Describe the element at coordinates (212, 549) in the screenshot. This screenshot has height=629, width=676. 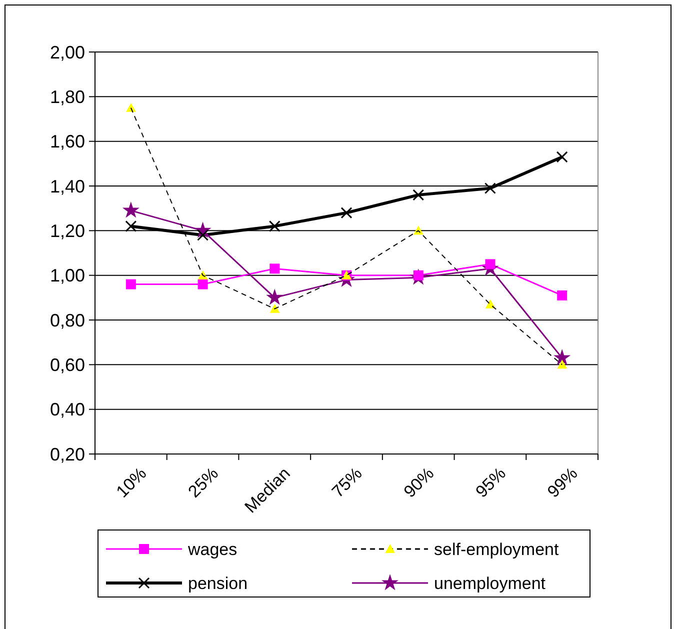
I see `legend-label: wages` at that location.